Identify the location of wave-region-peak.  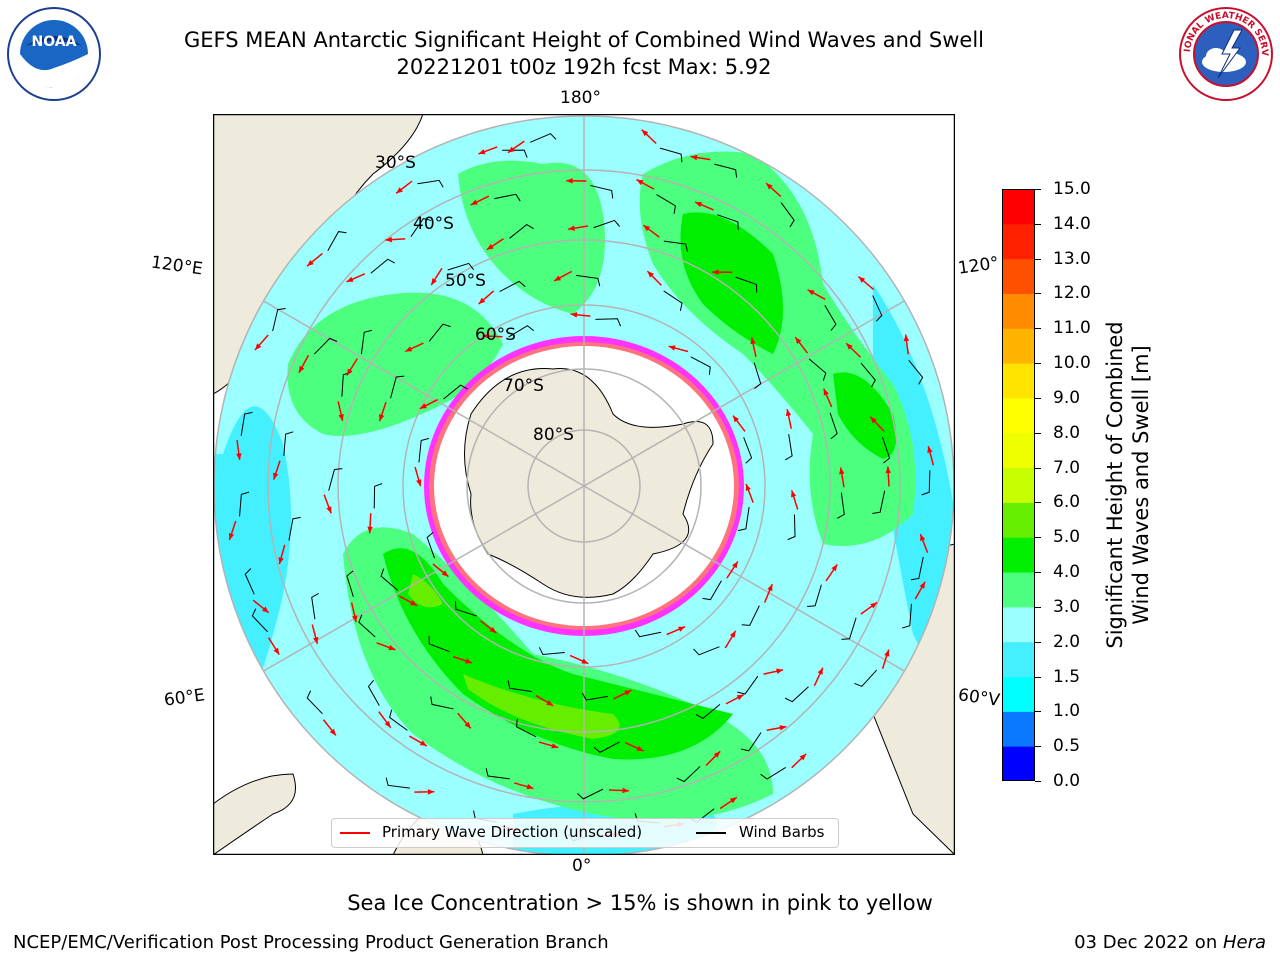
(541, 706).